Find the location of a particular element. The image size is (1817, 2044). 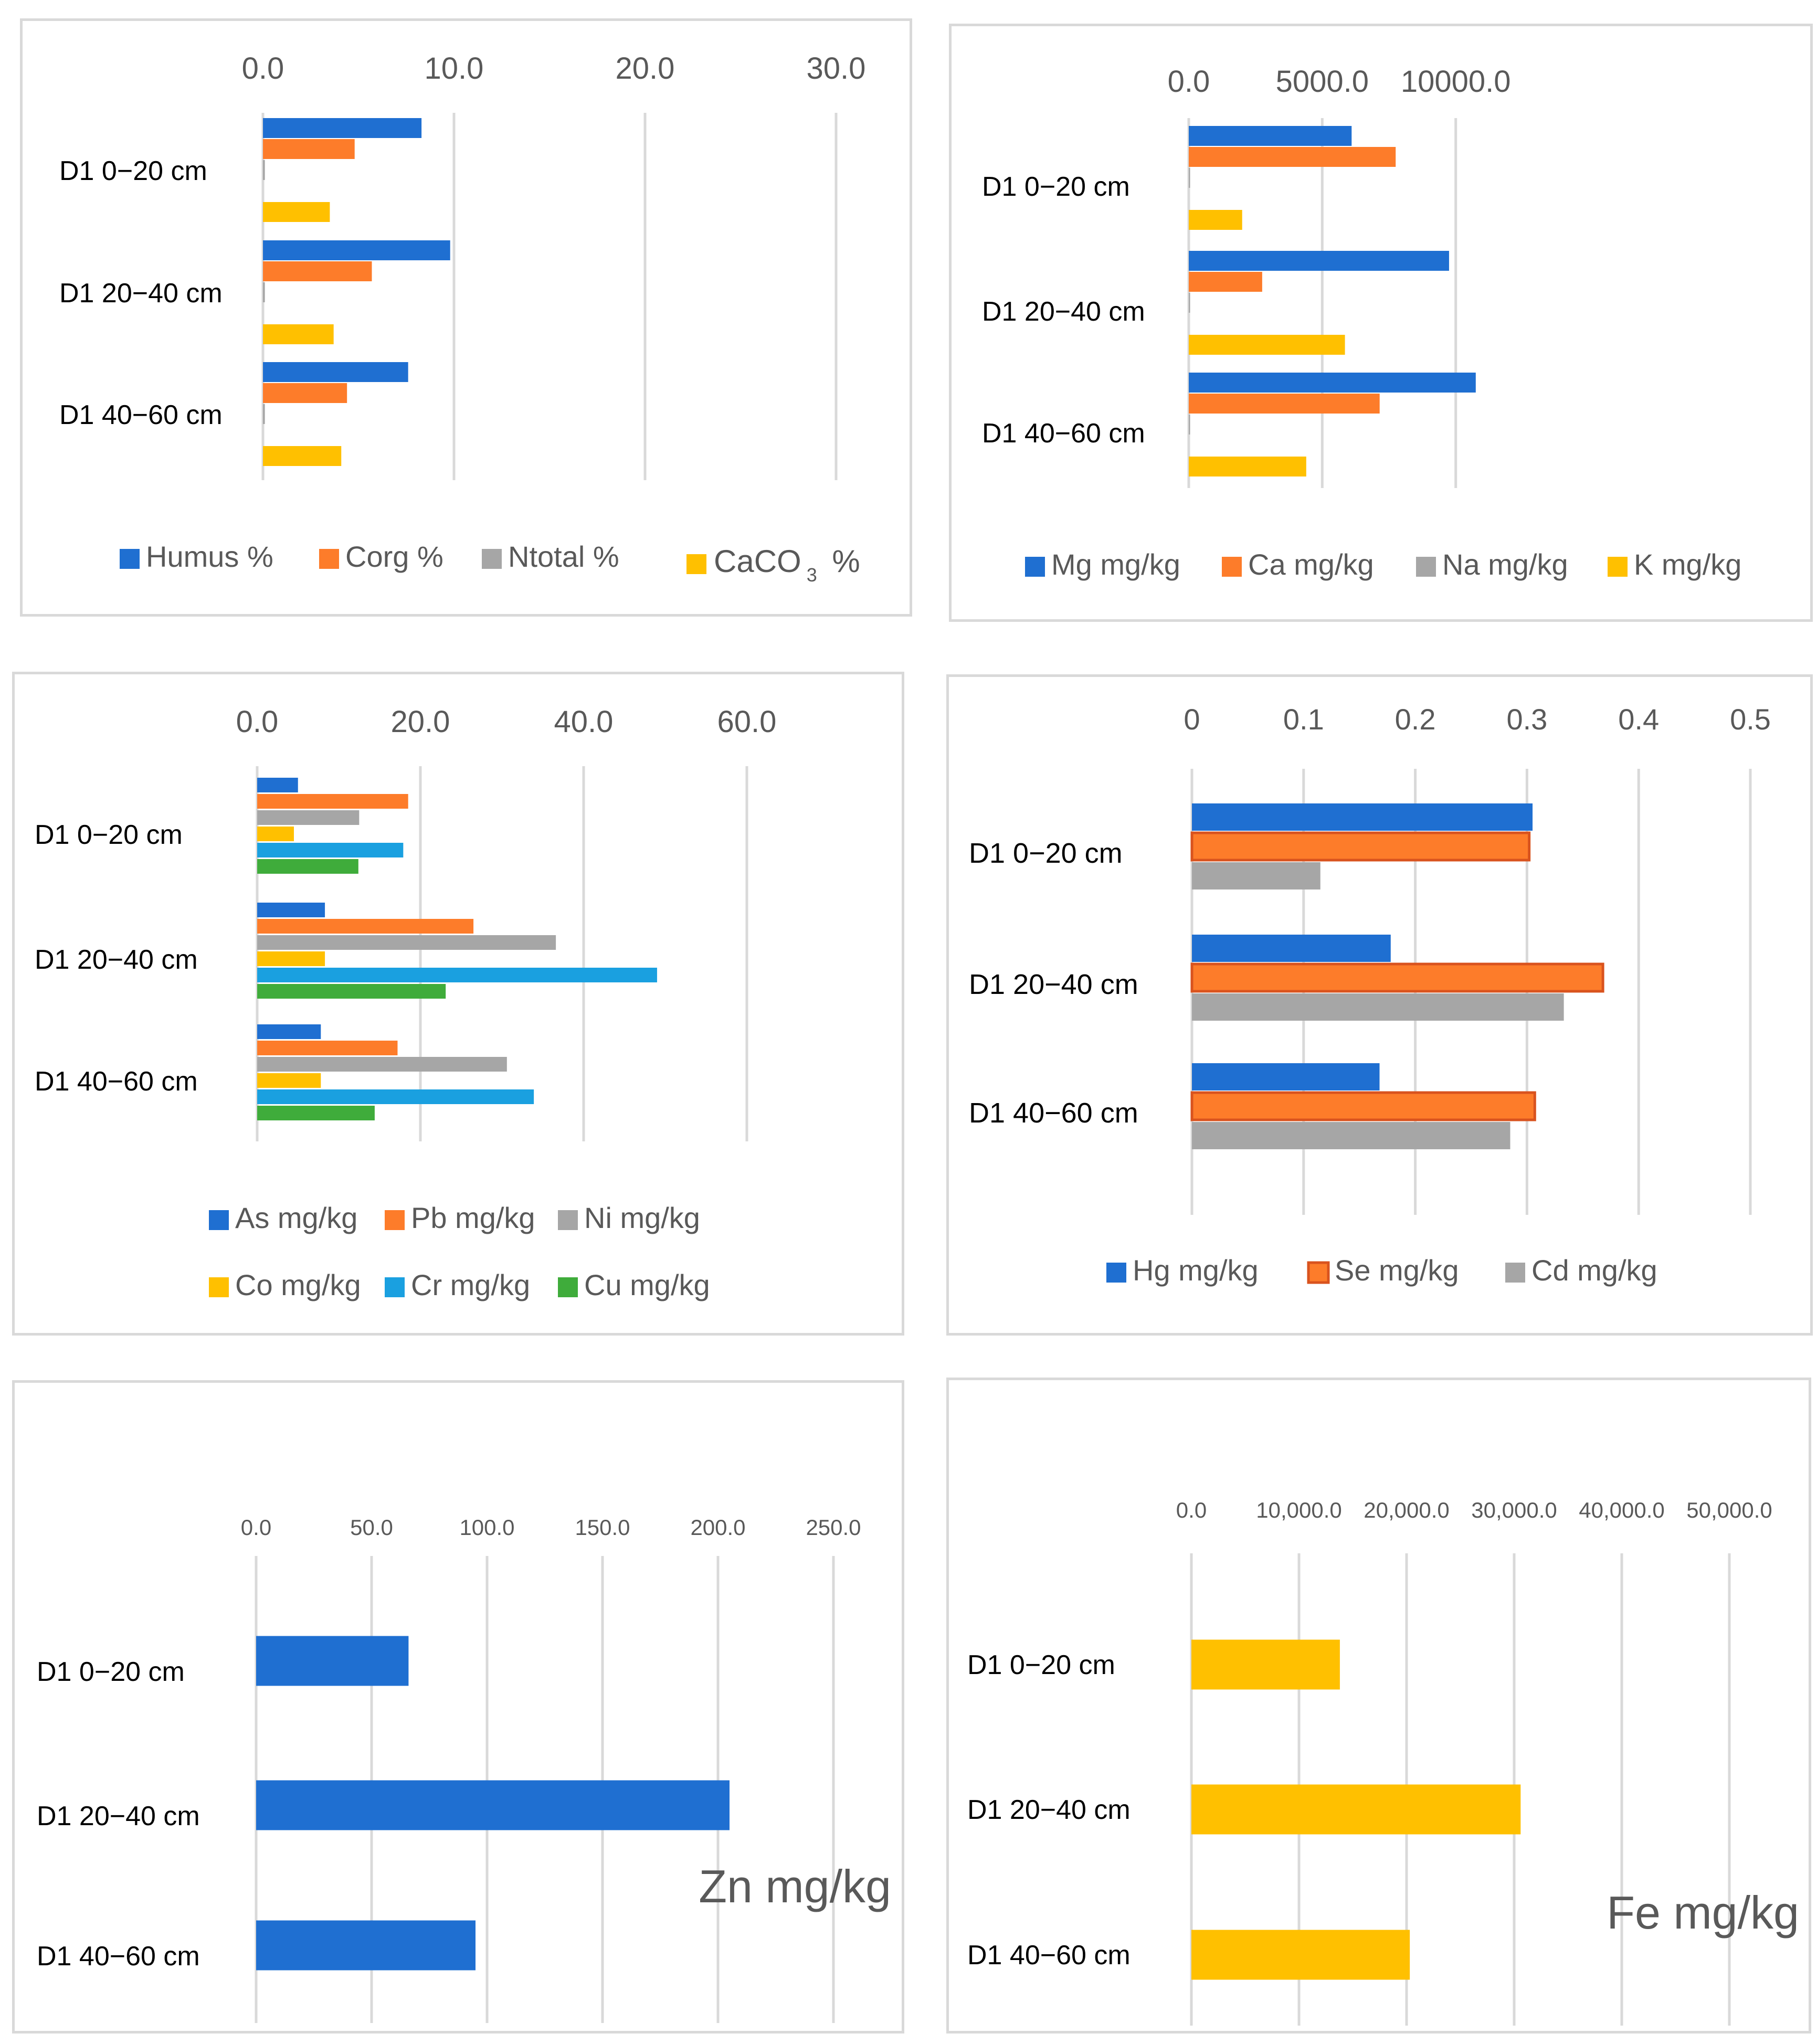

legend-swatch-humus is located at coordinates (130, 559).